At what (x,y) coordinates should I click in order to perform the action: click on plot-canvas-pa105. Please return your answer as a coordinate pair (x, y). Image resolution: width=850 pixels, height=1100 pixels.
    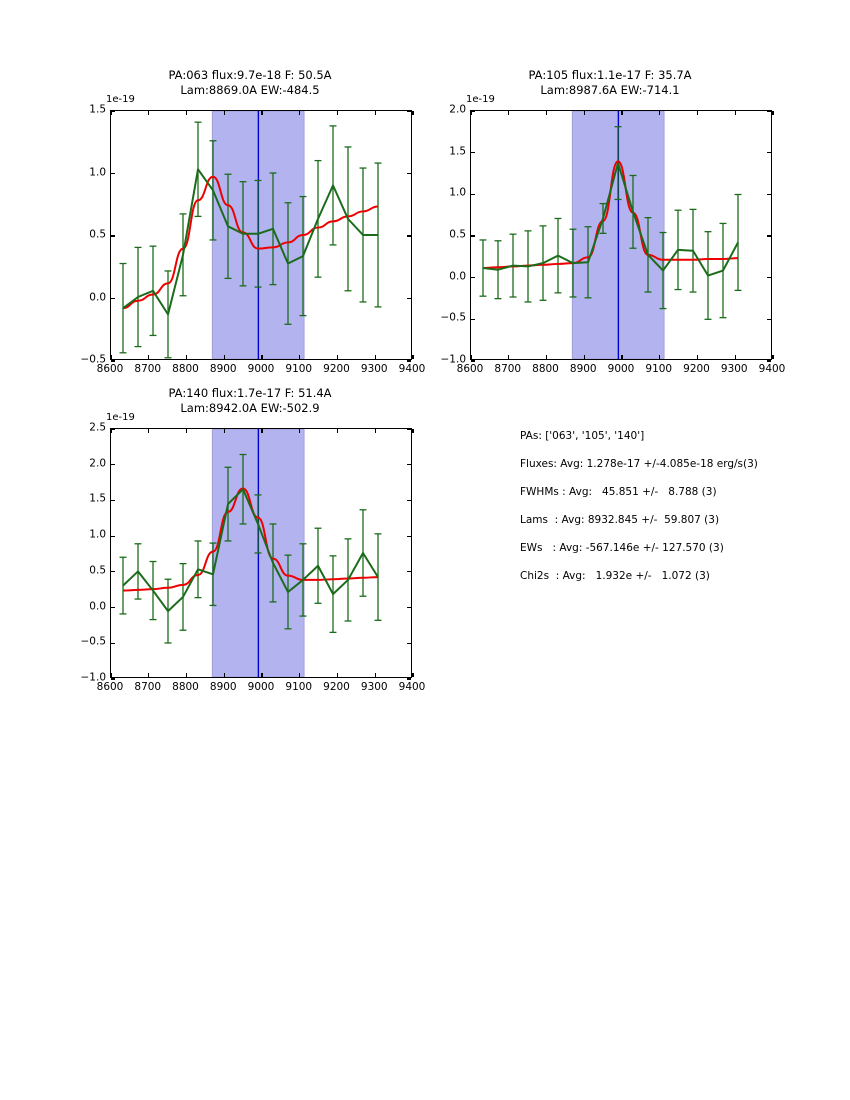
    Looking at the image, I should click on (610, 235).